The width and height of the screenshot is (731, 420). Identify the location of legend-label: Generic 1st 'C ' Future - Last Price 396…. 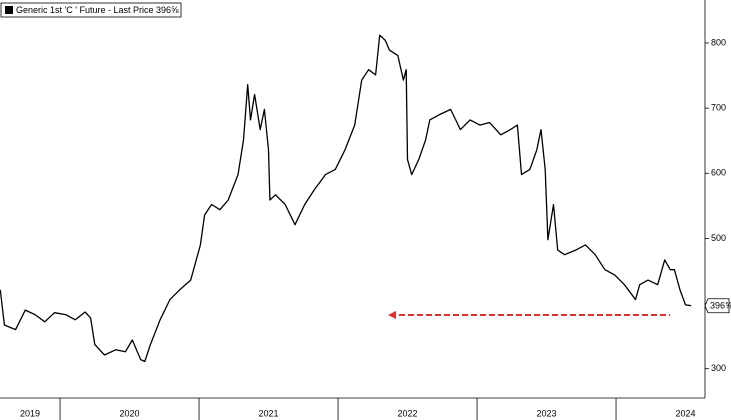
(97, 10).